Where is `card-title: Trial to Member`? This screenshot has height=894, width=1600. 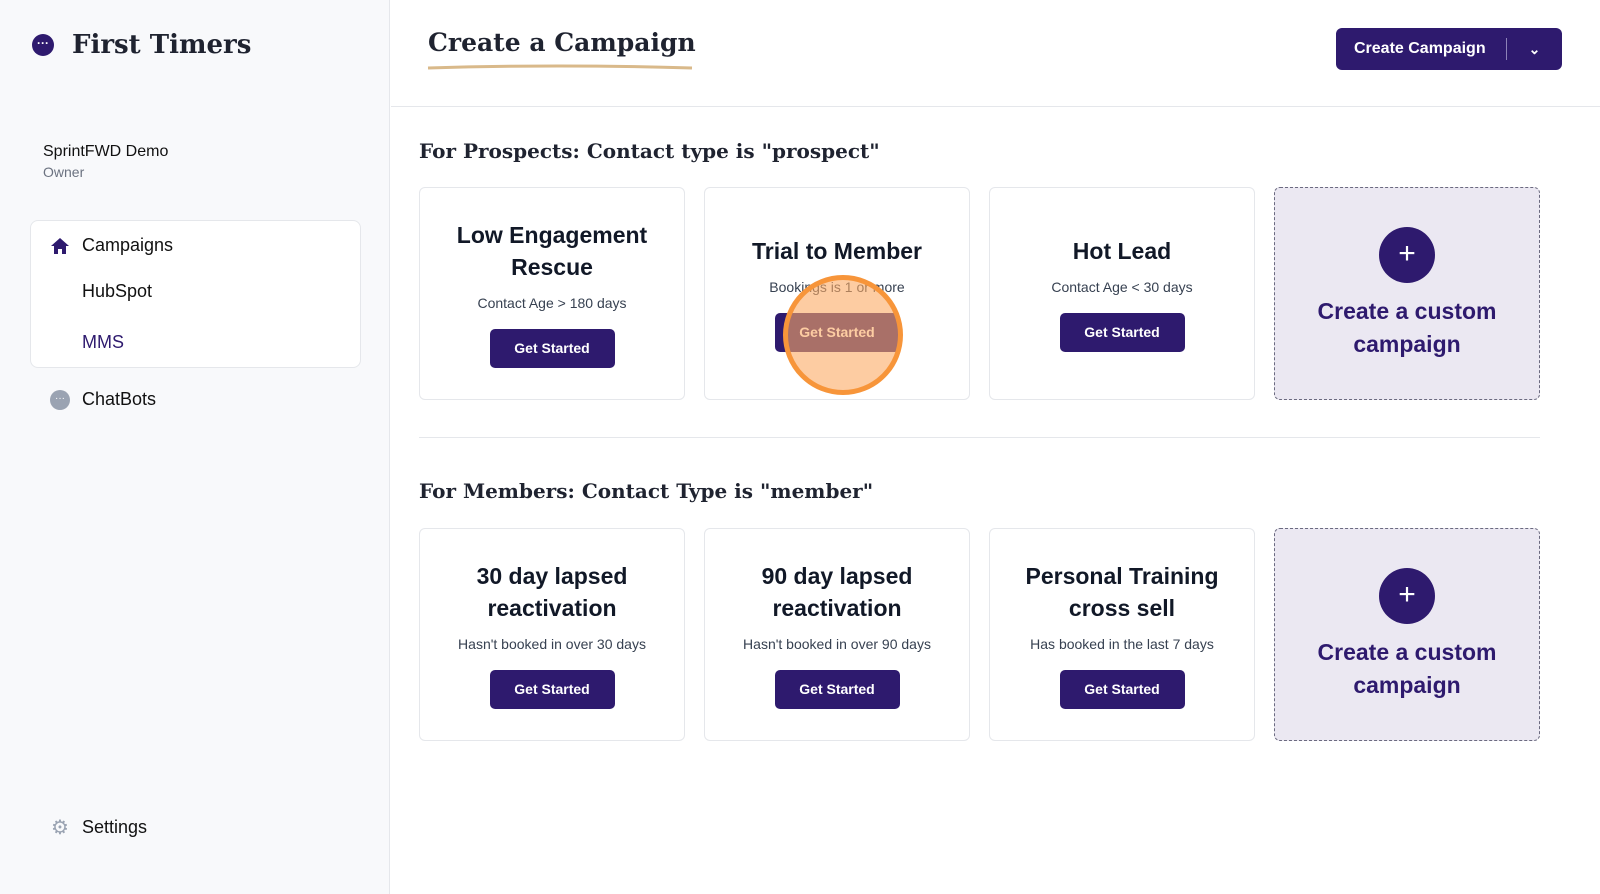 card-title: Trial to Member is located at coordinates (837, 251).